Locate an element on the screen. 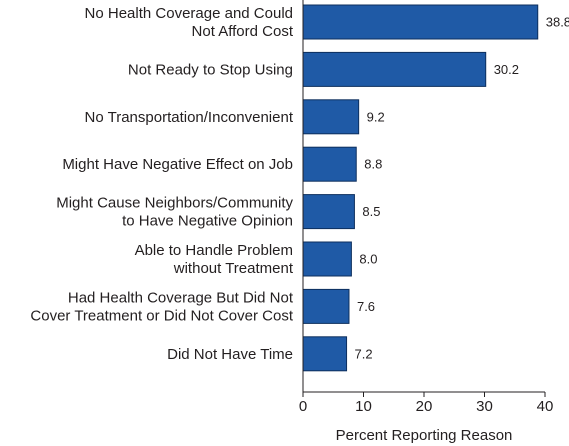  category-label-4-line-1: to Have Negative Opinion is located at coordinates (207, 221).